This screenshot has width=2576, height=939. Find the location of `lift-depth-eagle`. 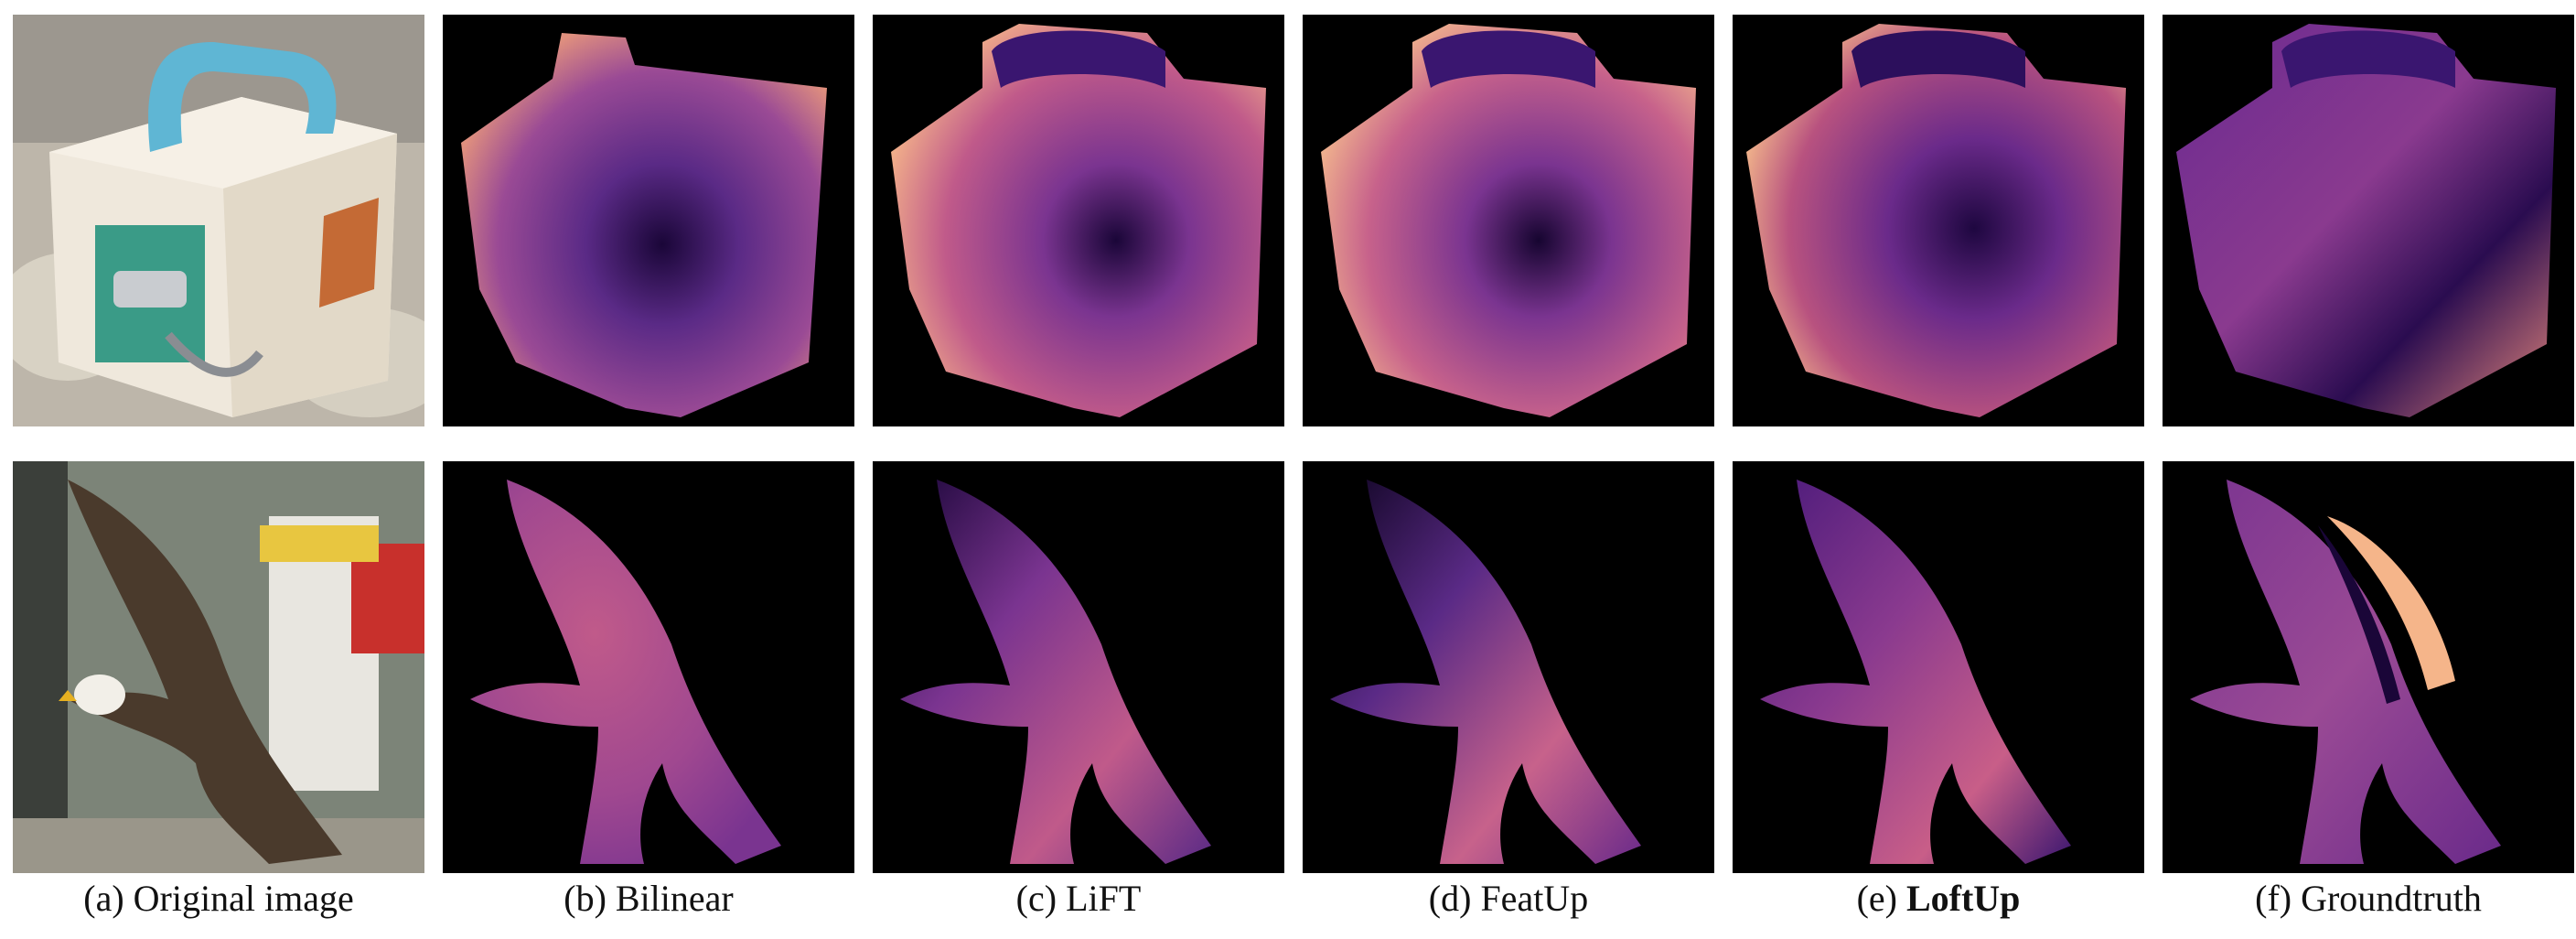

lift-depth-eagle is located at coordinates (1079, 667).